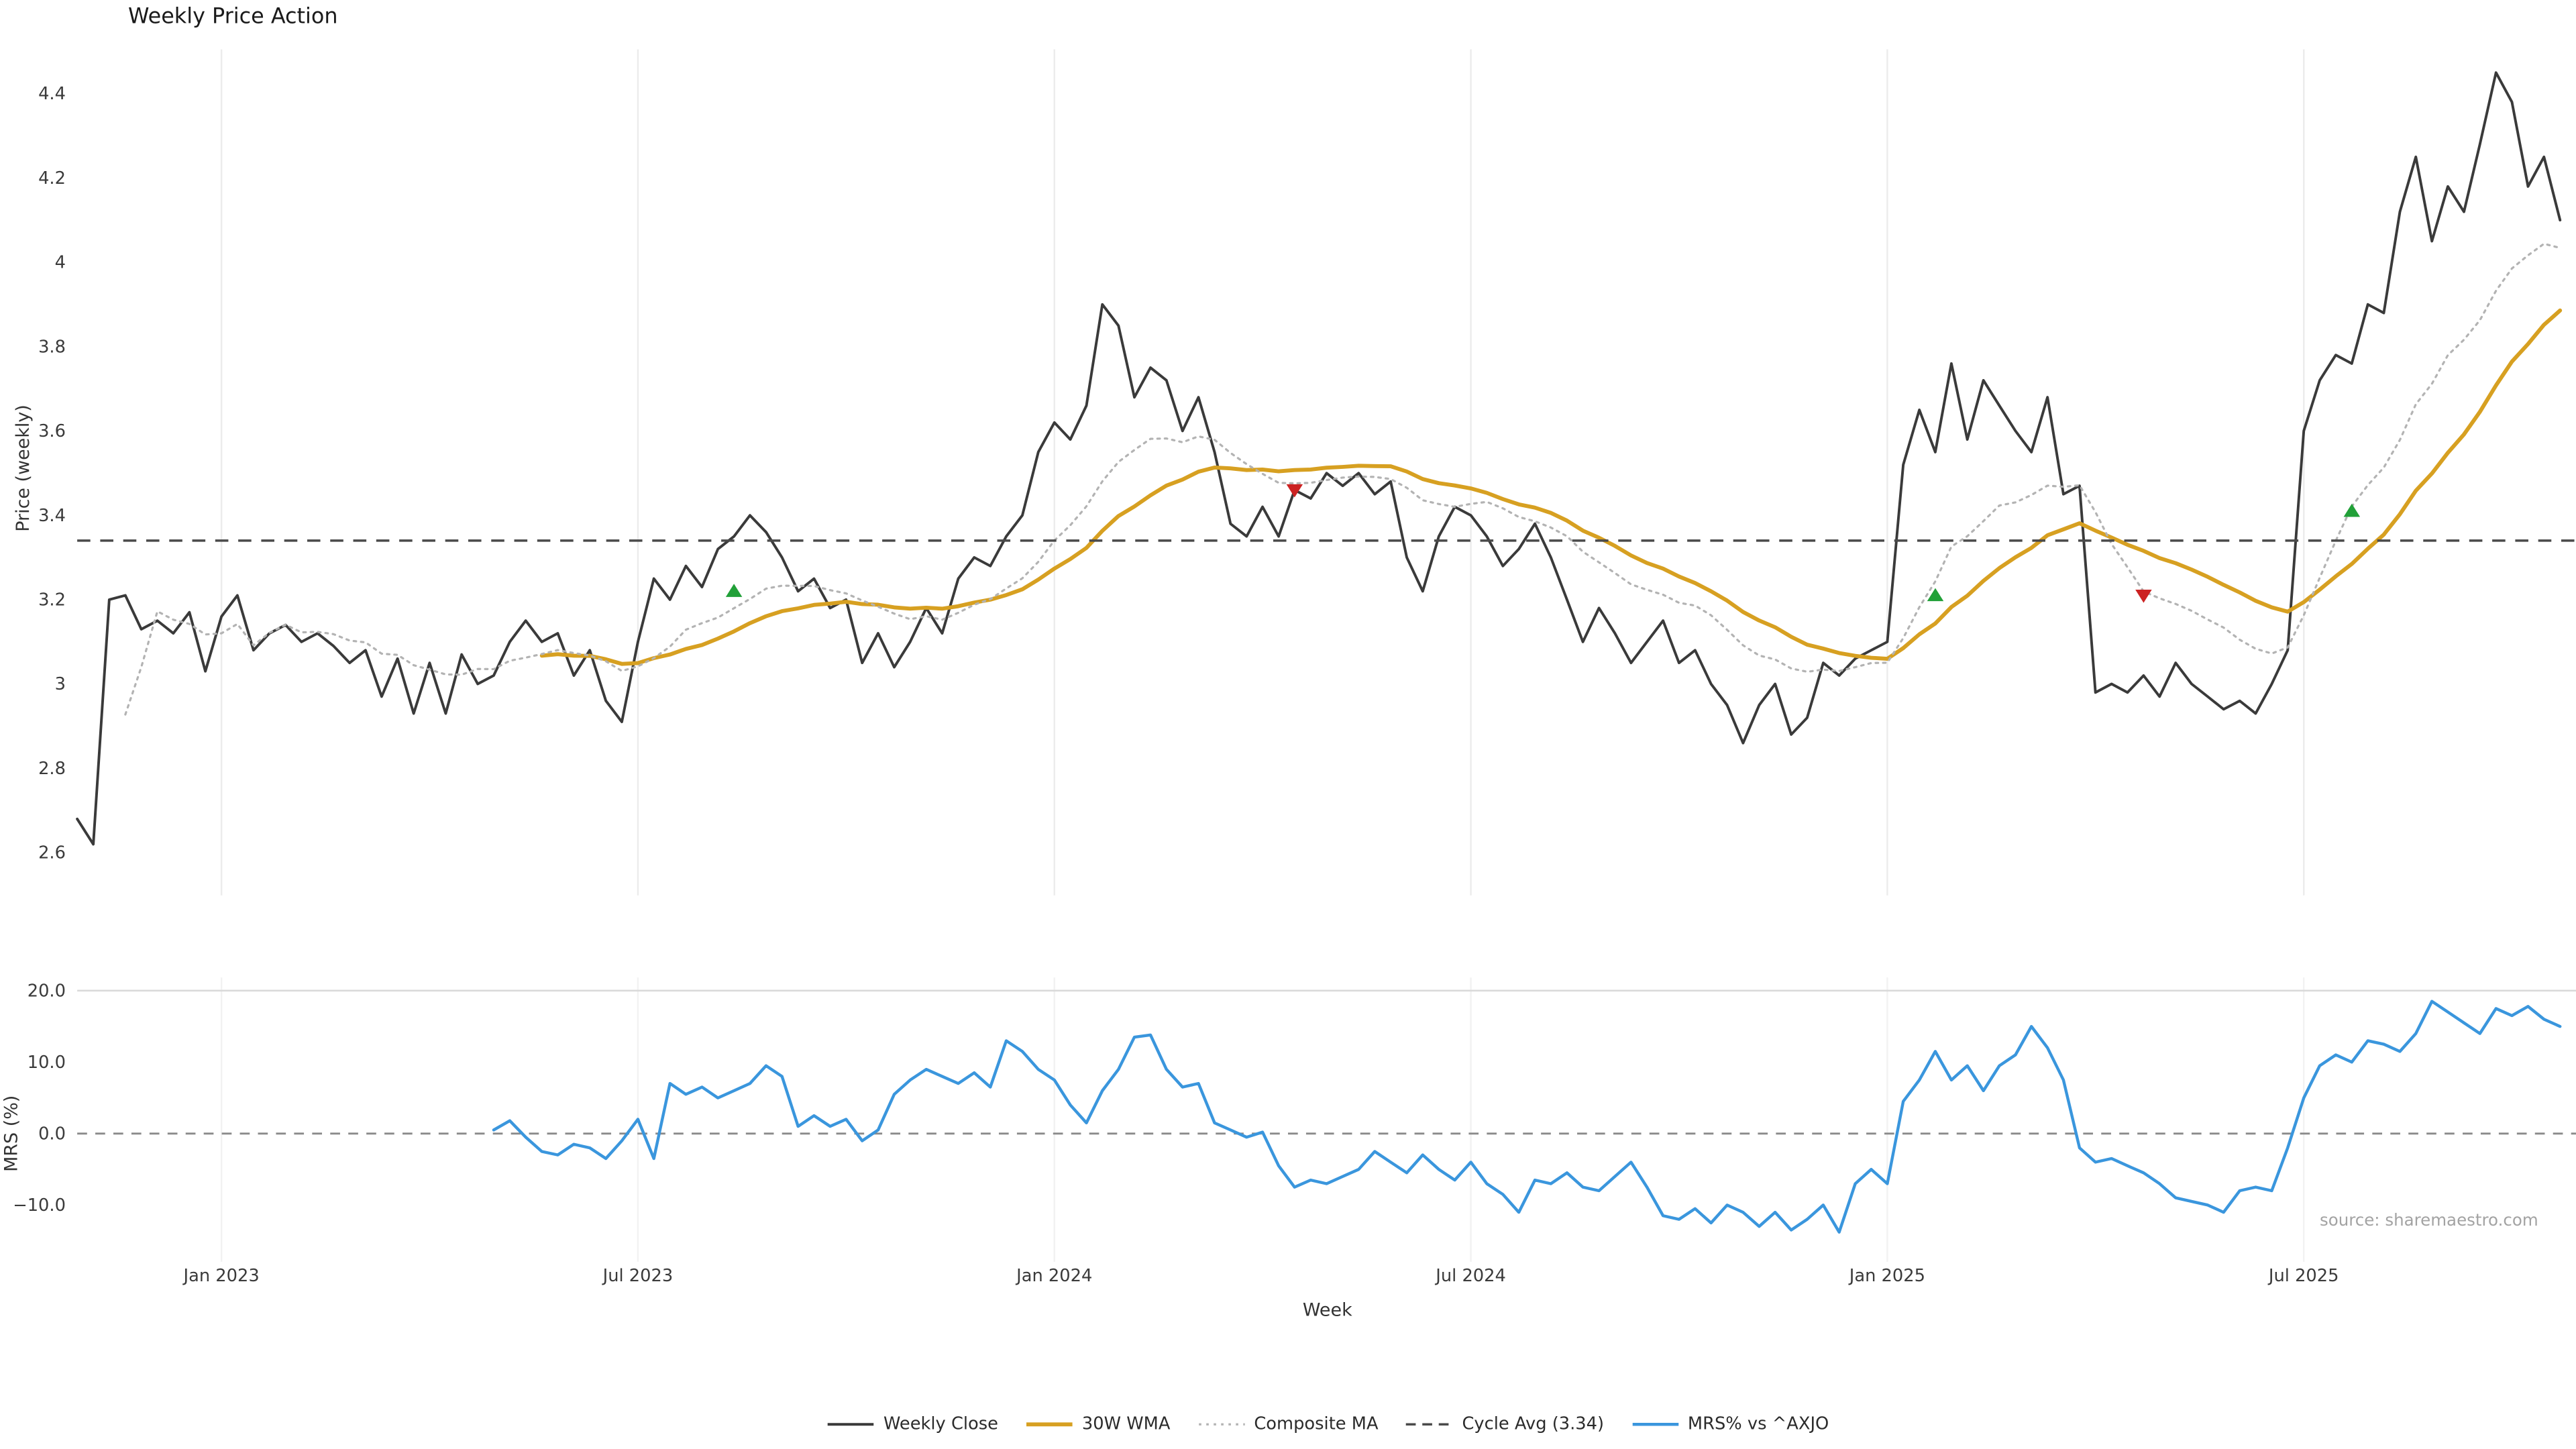 The image size is (2576, 1449). I want to click on x-tick-label: Jul 2023, so click(638, 1276).